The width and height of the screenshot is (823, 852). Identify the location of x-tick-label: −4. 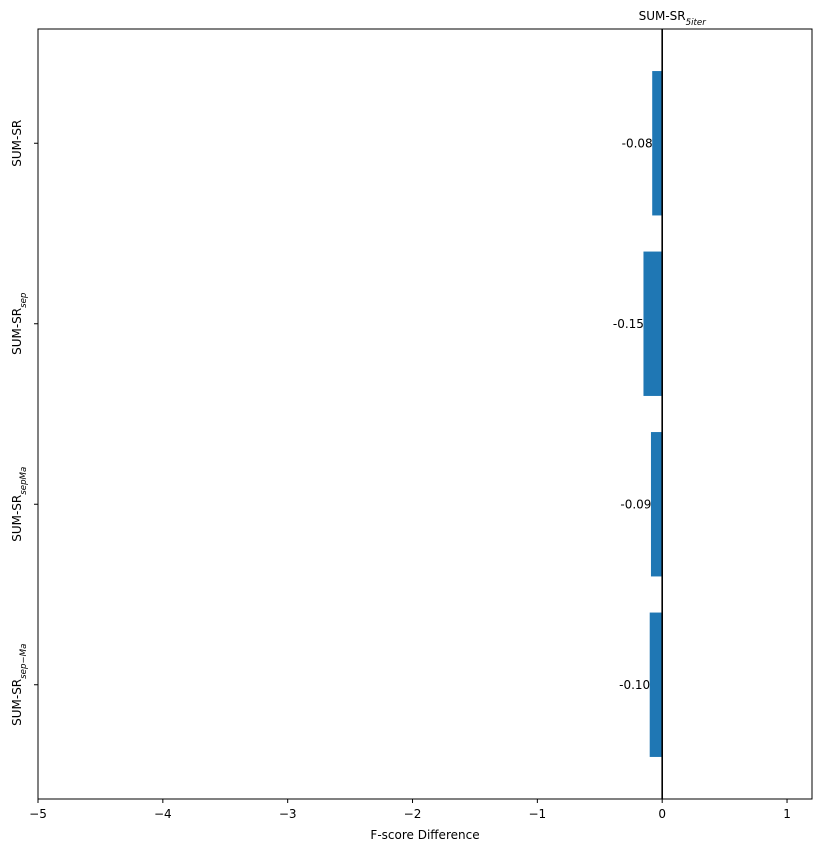
(163, 814).